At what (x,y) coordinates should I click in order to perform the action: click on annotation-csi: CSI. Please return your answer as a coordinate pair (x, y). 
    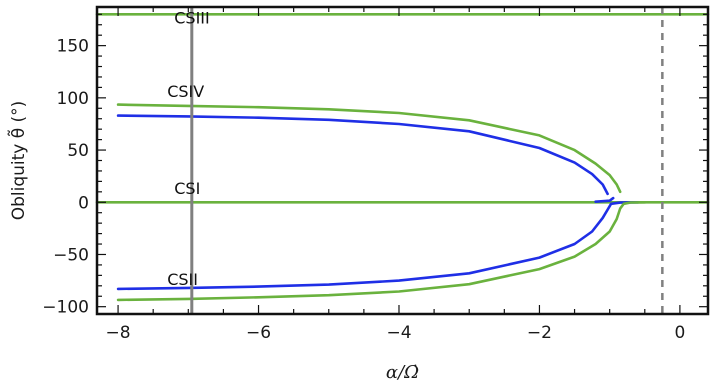
    Looking at the image, I should click on (187, 188).